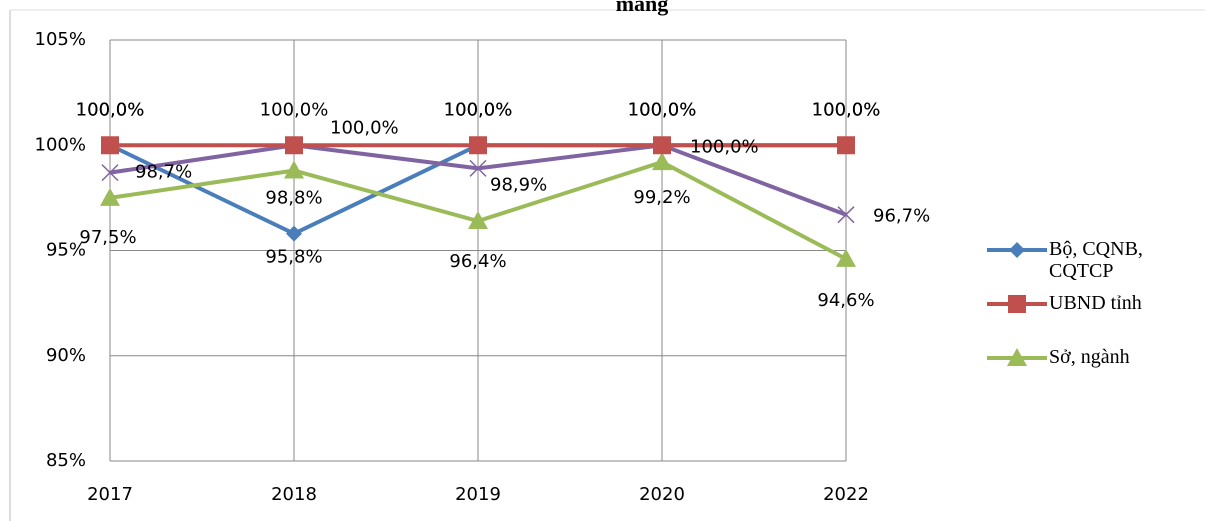  I want to click on y-tick-label: 105%, so click(60, 39).